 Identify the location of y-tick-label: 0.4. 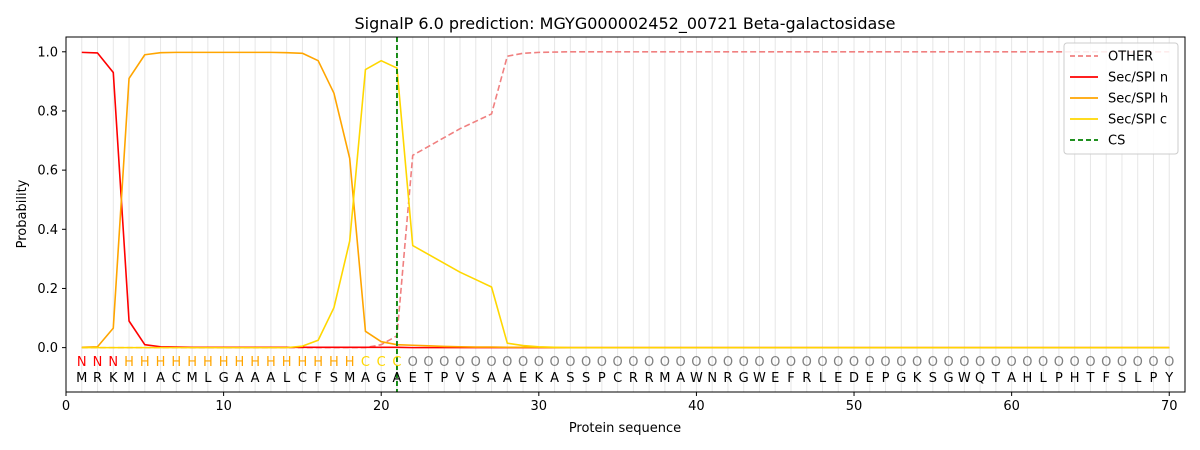
(47, 230).